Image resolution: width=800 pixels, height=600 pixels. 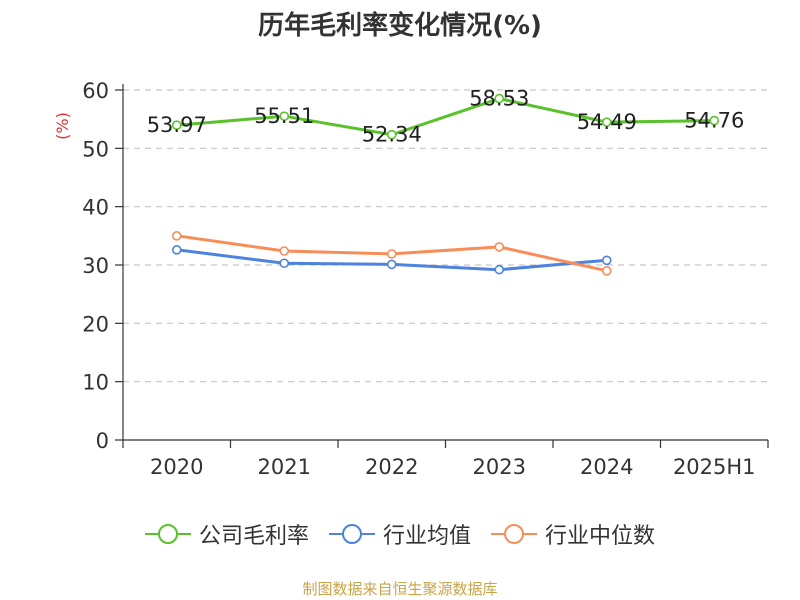 What do you see at coordinates (95, 91) in the screenshot?
I see `y-tick-label: 60` at bounding box center [95, 91].